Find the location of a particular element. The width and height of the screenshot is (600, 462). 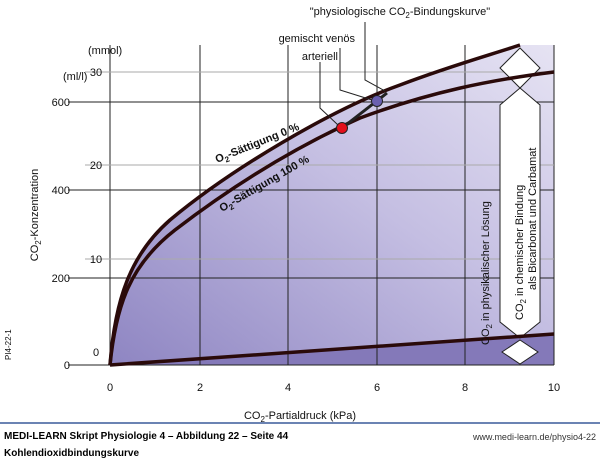

x-axis-label: CO2-Partialdruck (kPa) is located at coordinates (300, 417).